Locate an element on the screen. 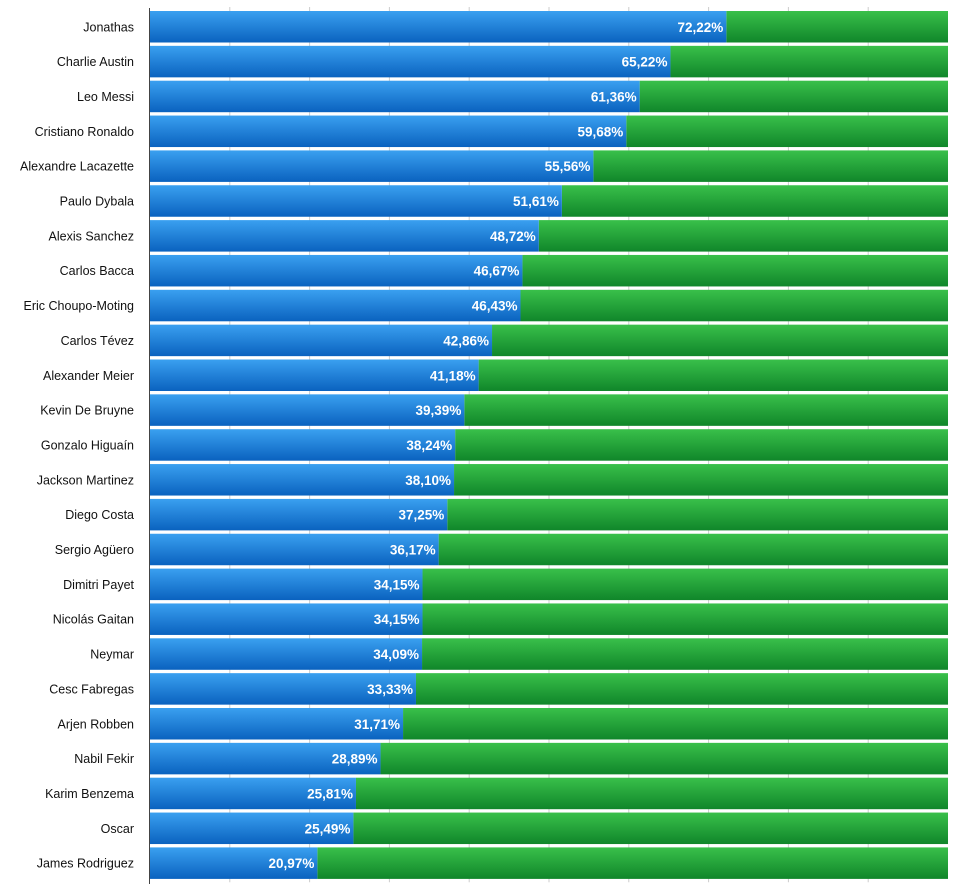 The height and width of the screenshot is (884, 955). value-label: 51,61% is located at coordinates (536, 201).